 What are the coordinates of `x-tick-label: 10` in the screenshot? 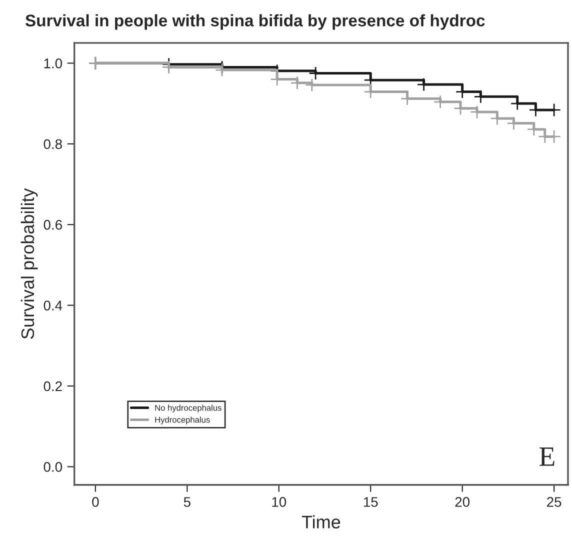 It's located at (279, 502).